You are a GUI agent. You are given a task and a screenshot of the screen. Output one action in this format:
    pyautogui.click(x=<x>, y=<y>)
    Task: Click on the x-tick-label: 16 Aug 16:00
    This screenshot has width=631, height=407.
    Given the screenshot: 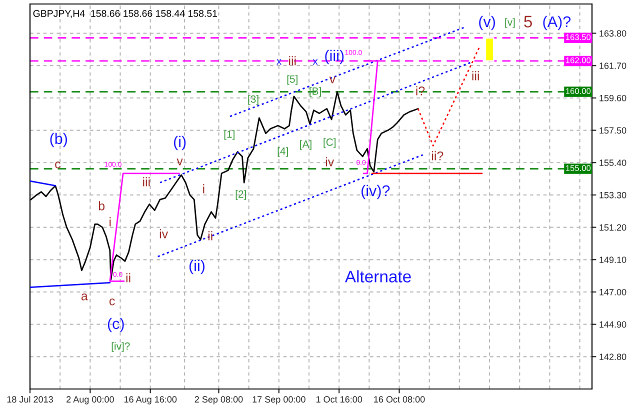 What is the action you would take?
    pyautogui.click(x=150, y=400)
    